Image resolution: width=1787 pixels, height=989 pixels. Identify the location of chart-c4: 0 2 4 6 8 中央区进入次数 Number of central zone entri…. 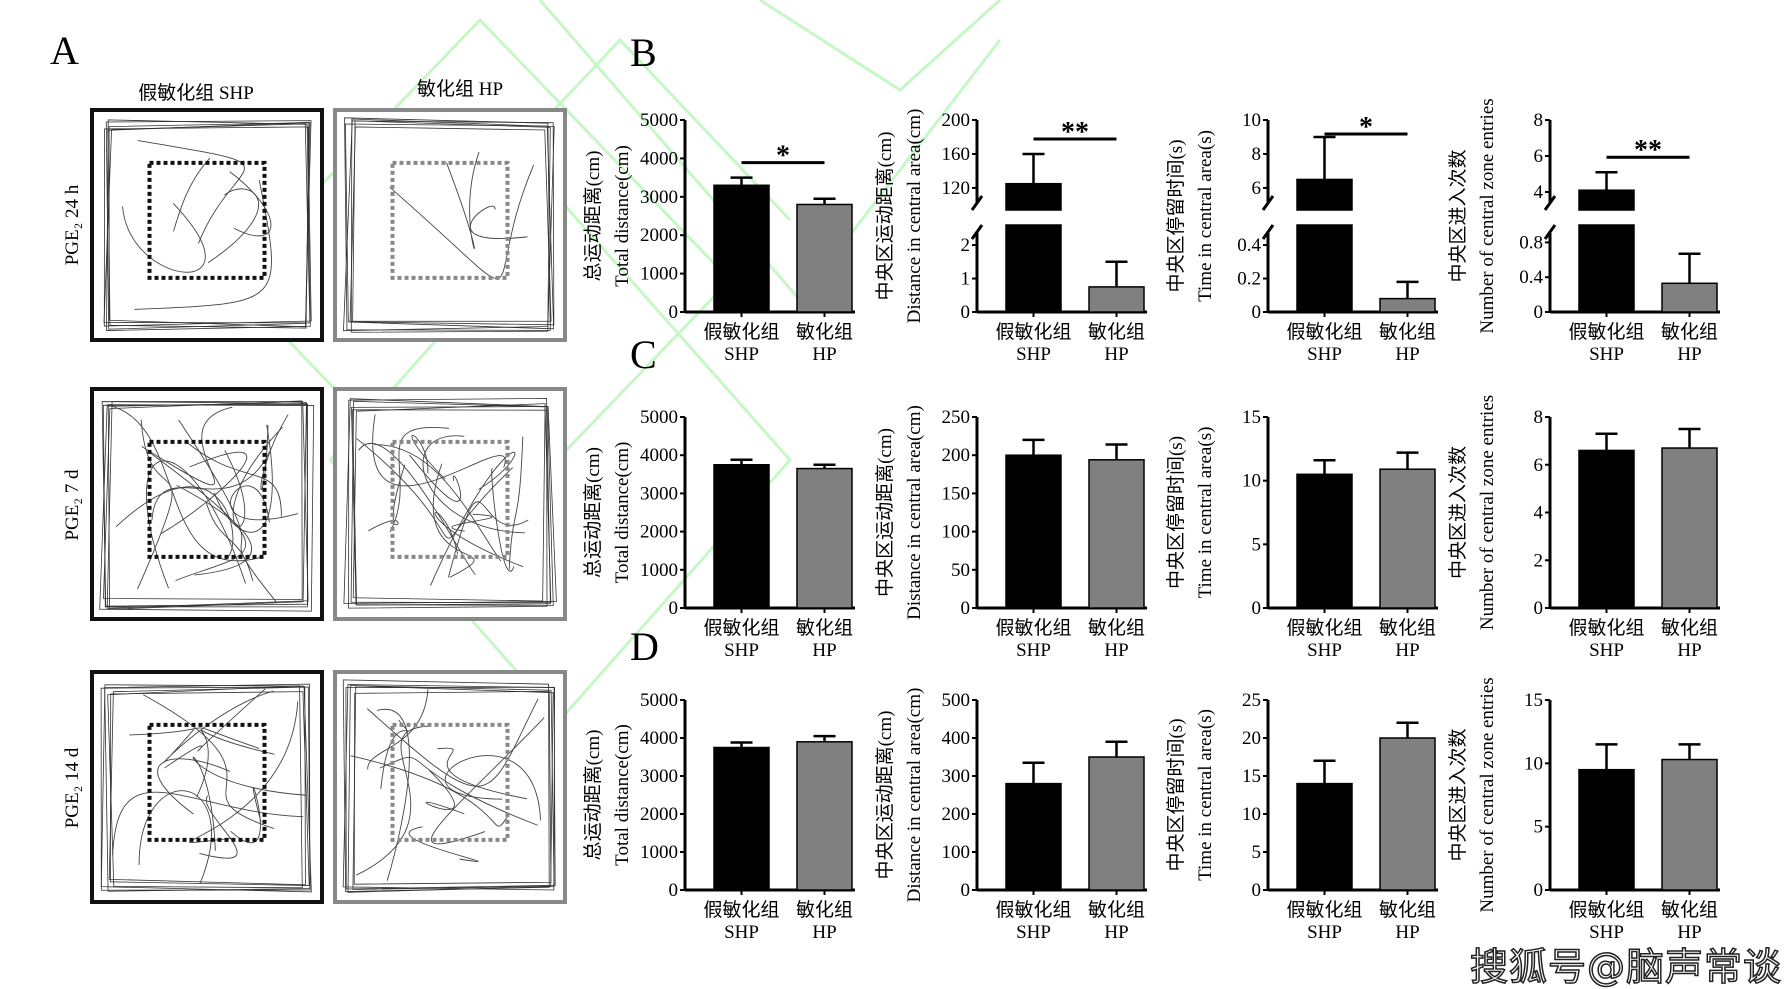
(1583, 528).